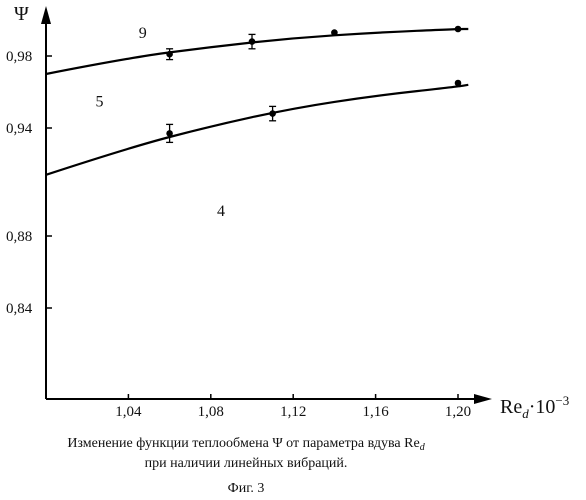 Image resolution: width=586 pixels, height=500 pixels. Describe the element at coordinates (221, 211) in the screenshot. I see `curve-label: 4` at that location.